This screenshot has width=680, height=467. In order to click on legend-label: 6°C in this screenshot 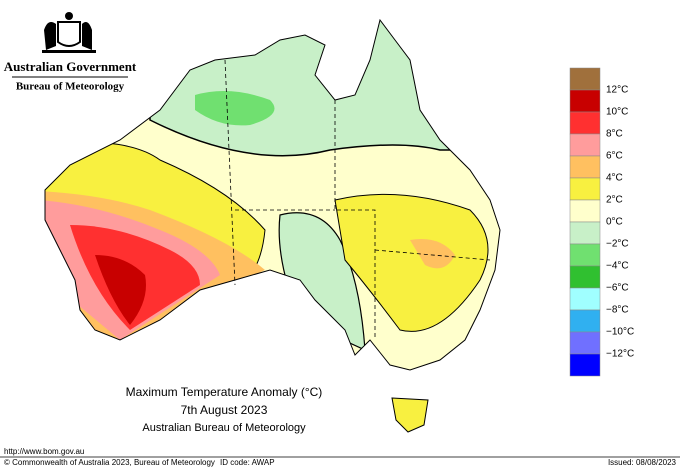, I will do `click(614, 156)`.